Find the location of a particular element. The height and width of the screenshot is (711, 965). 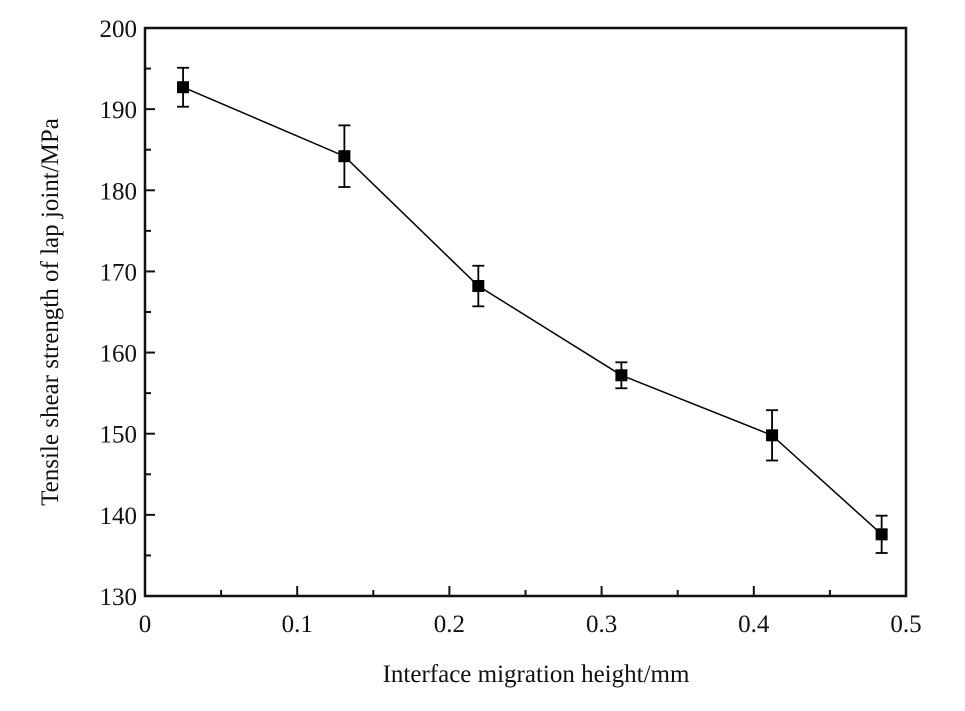

x-axis-title: Interface migration height/mm is located at coordinates (536, 674).